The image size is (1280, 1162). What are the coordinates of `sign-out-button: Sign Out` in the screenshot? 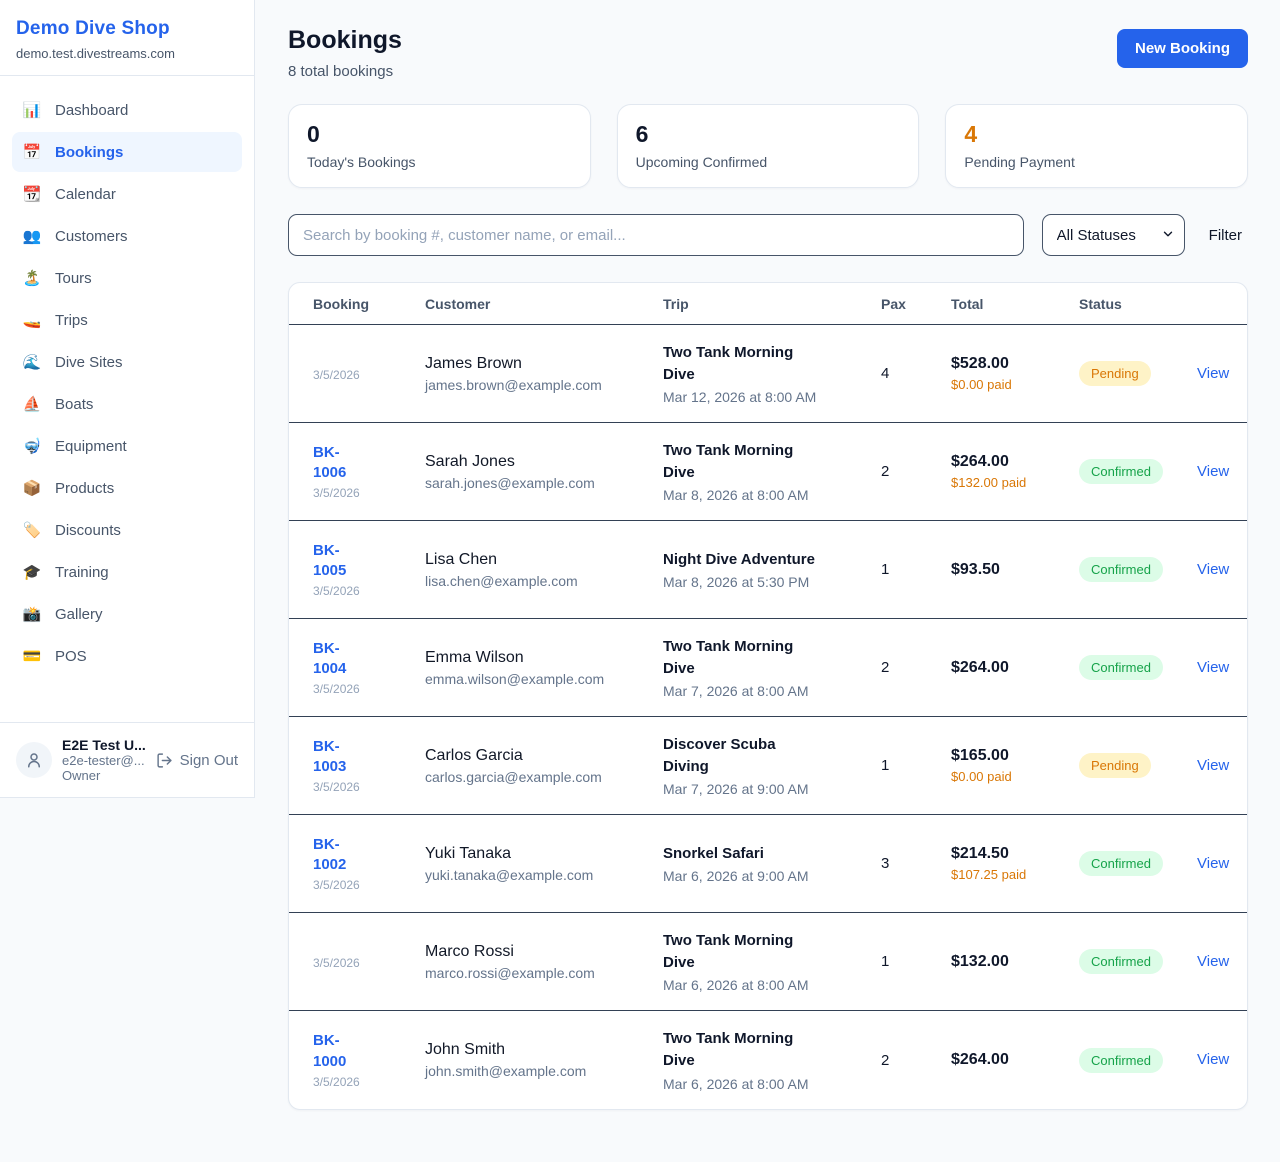 It's located at (197, 760).